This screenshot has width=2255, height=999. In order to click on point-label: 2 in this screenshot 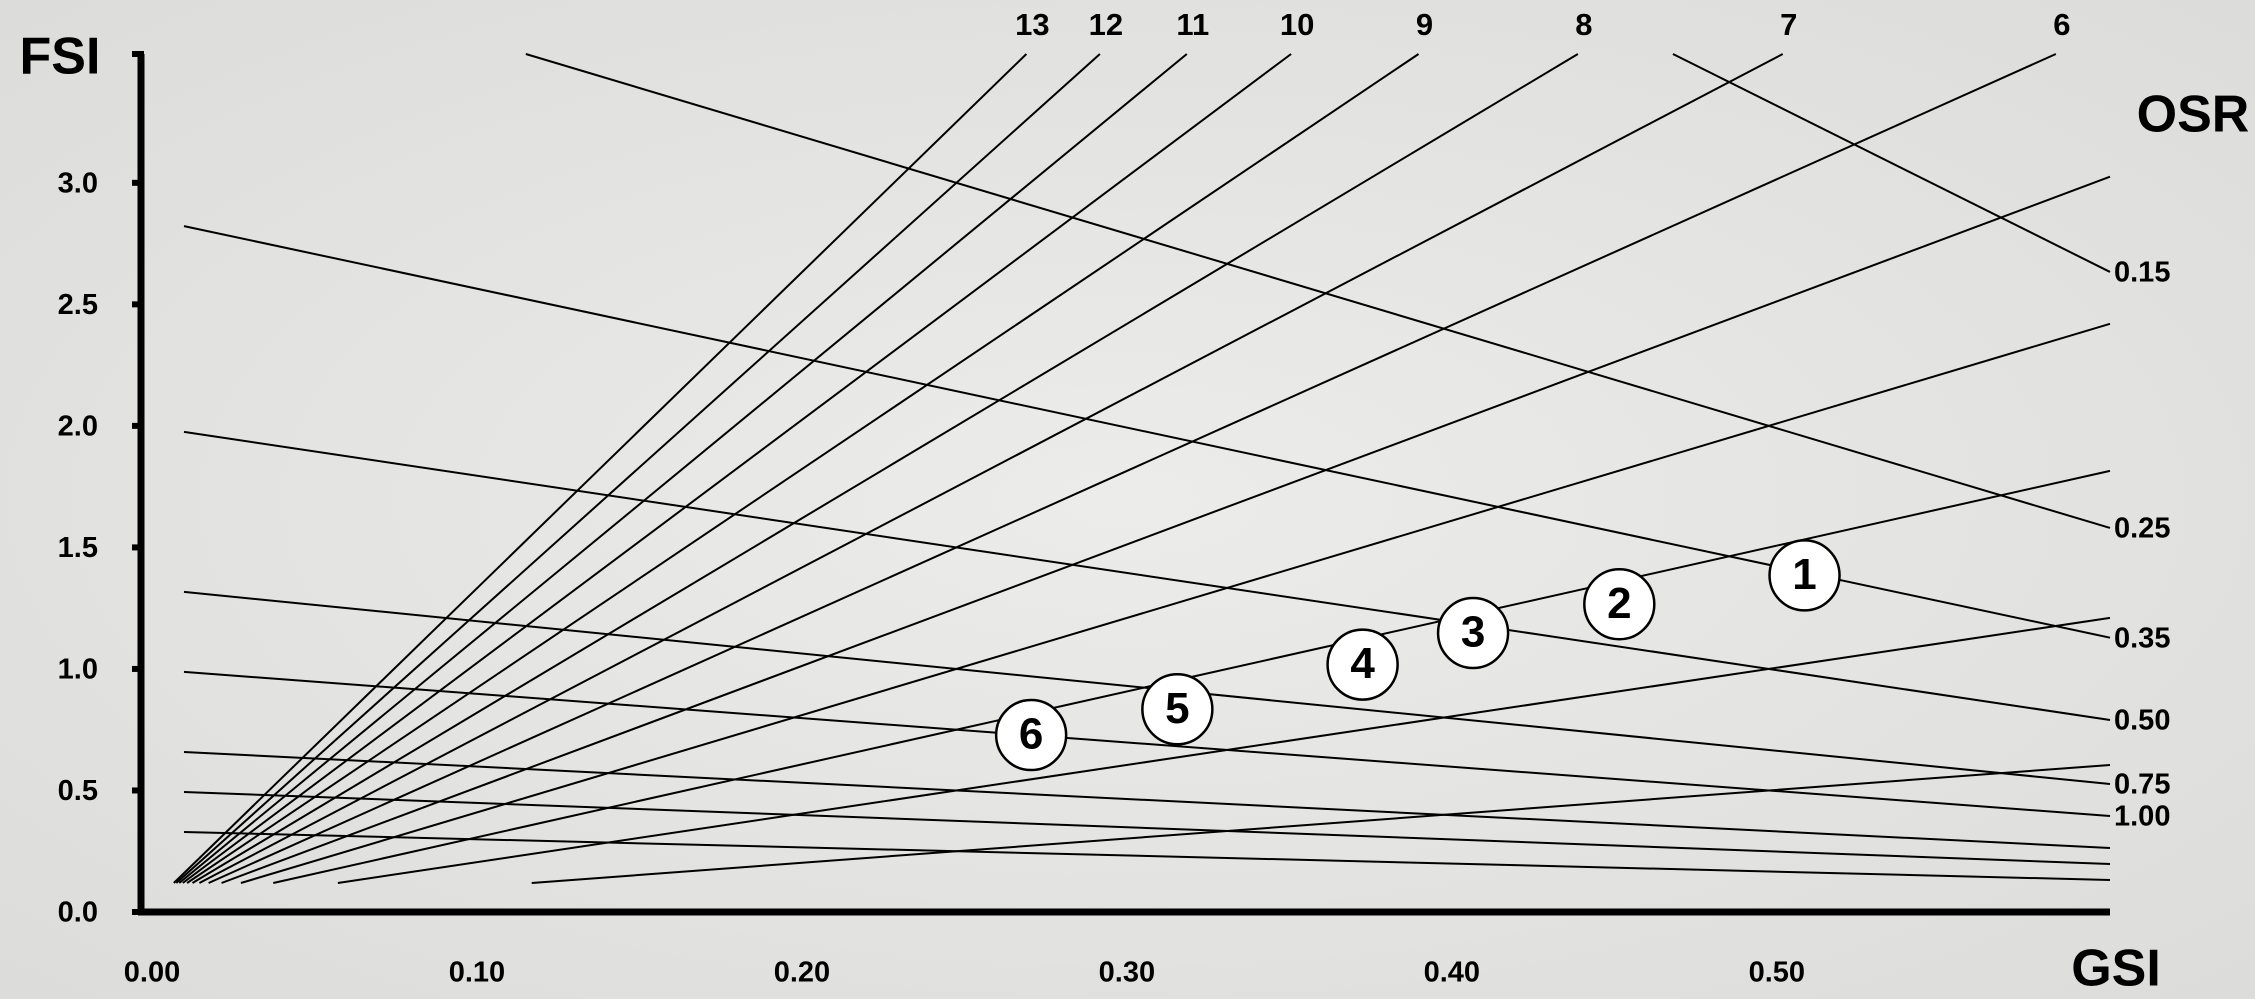, I will do `click(1619, 603)`.